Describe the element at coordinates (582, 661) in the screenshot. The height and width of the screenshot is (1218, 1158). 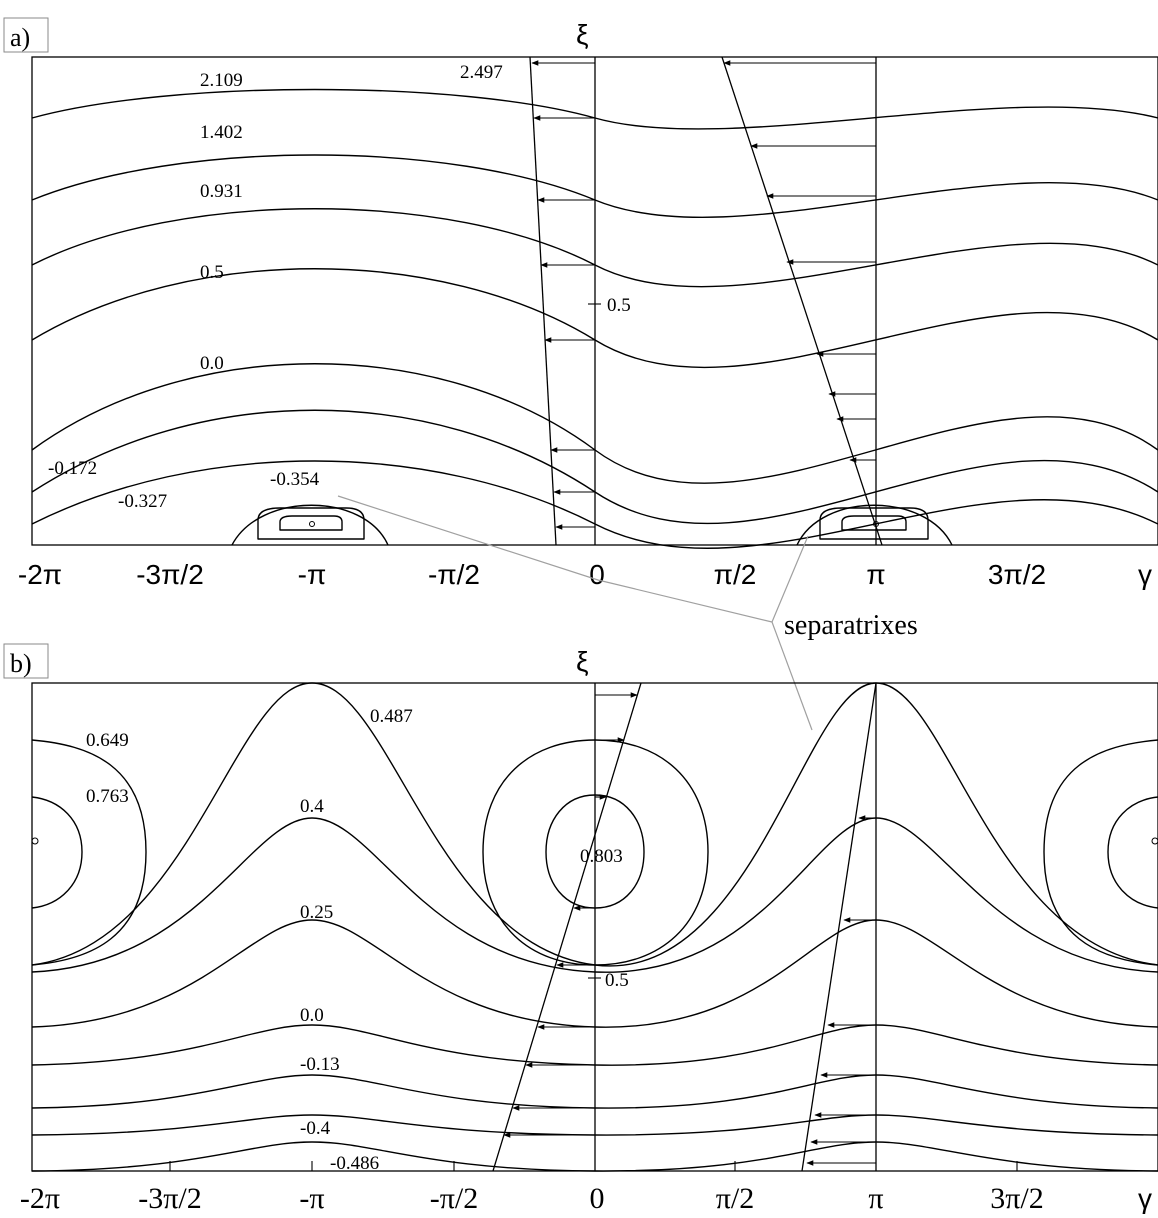
I see `panel-b-y-axis-name: ξ` at that location.